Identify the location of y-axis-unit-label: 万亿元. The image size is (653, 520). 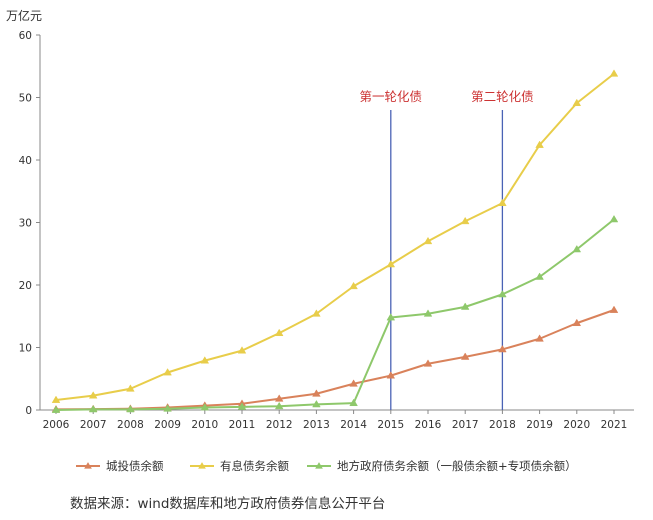
(24, 15).